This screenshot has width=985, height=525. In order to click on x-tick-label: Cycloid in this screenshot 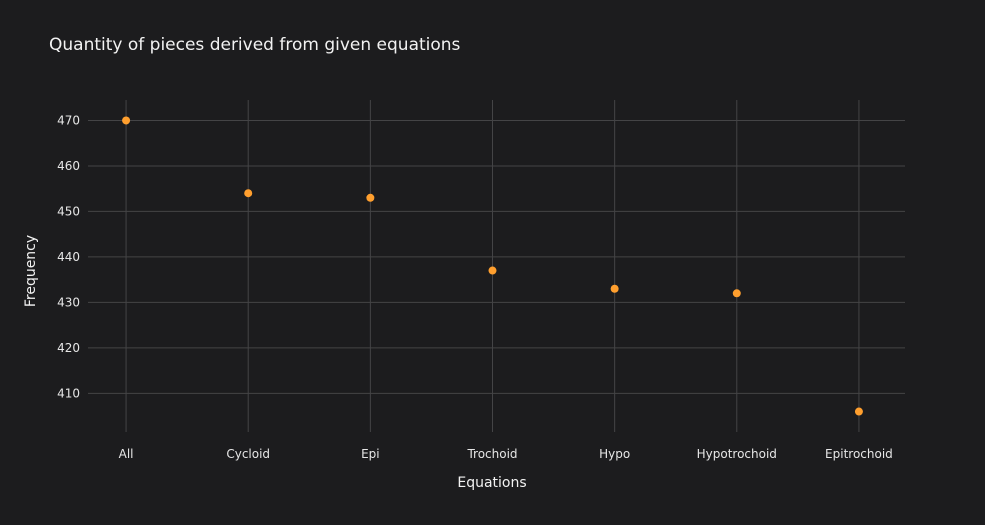, I will do `click(248, 454)`.